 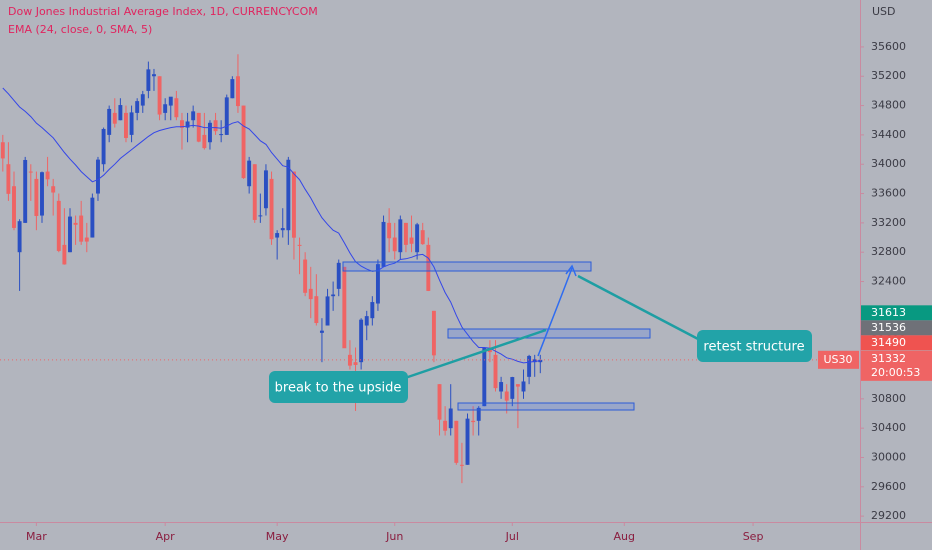 I want to click on y-tick-label: 35600, so click(x=888, y=46).